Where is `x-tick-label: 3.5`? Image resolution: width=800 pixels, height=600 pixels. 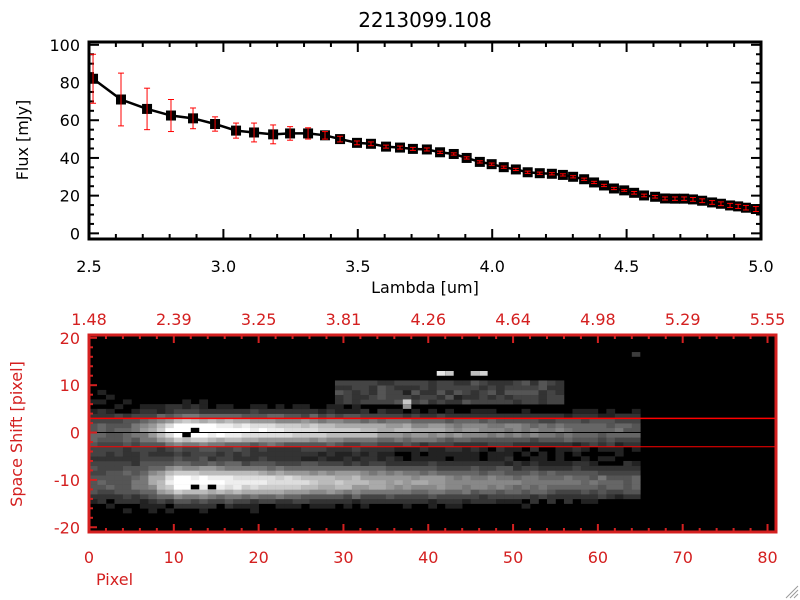
x-tick-label: 3.5 is located at coordinates (357, 266).